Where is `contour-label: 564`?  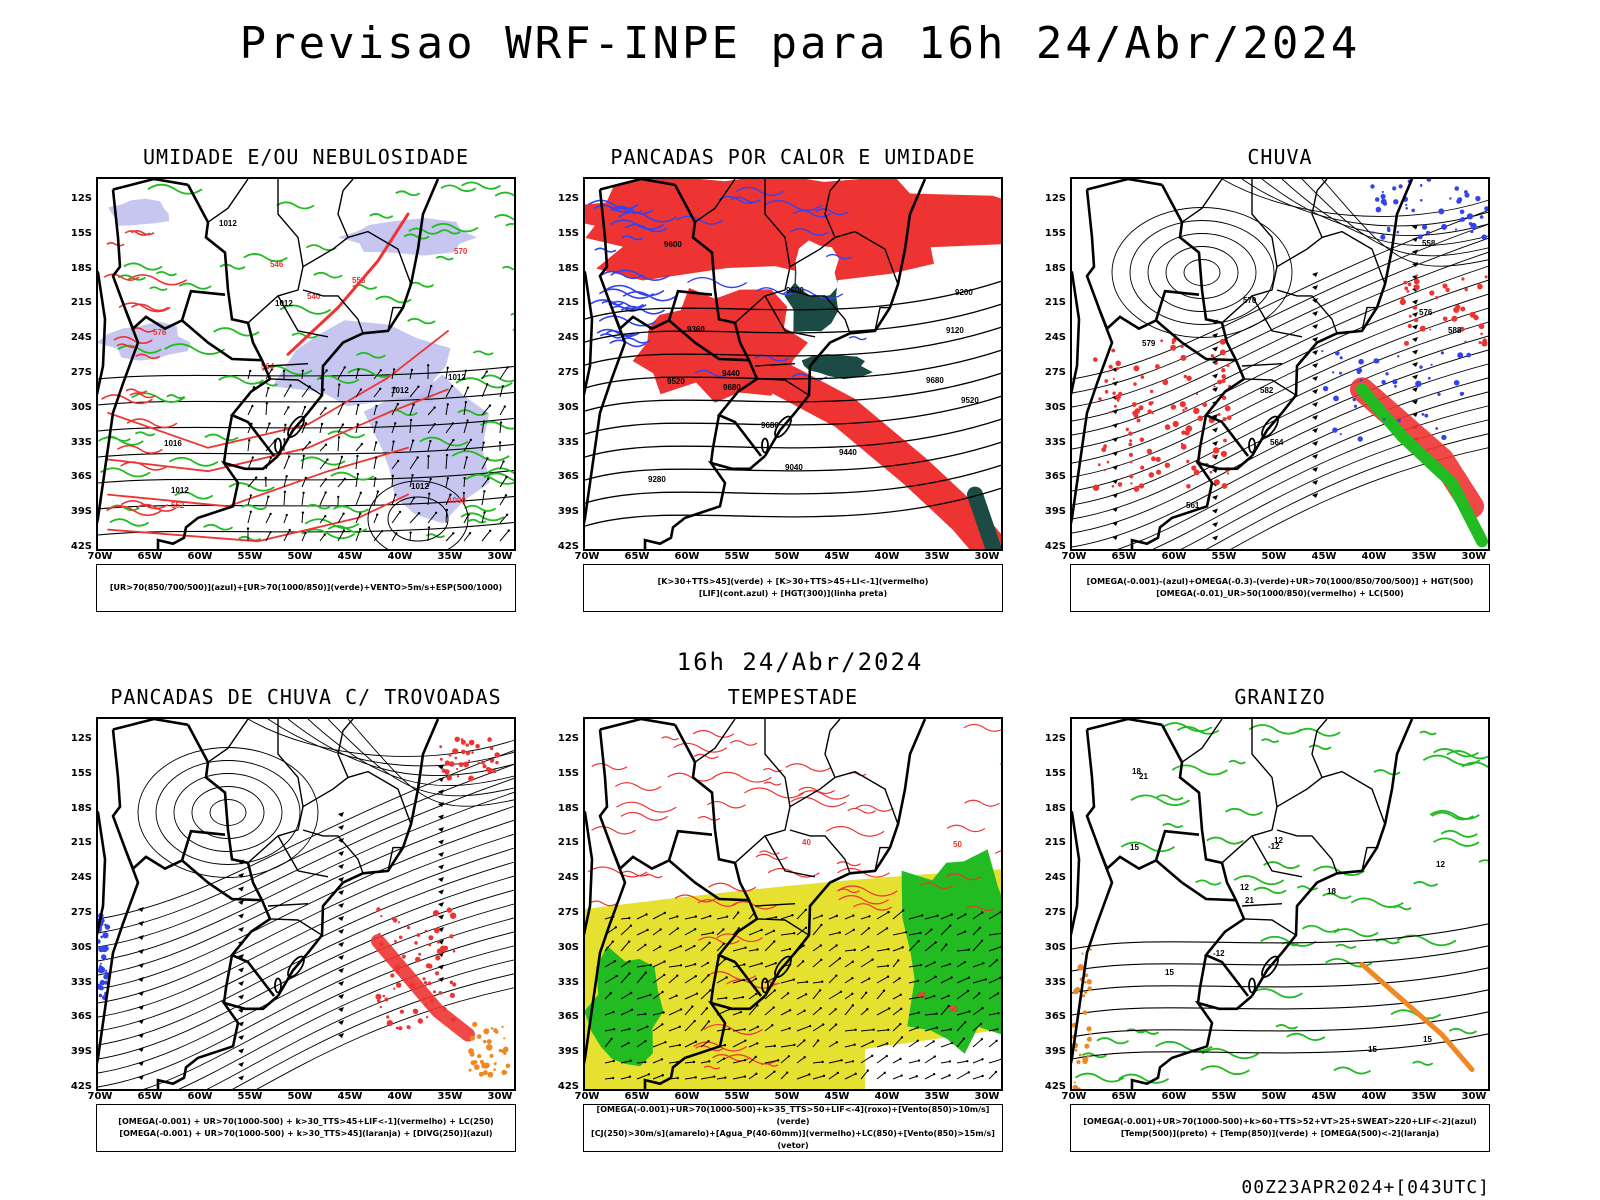 contour-label: 564 is located at coordinates (1277, 442).